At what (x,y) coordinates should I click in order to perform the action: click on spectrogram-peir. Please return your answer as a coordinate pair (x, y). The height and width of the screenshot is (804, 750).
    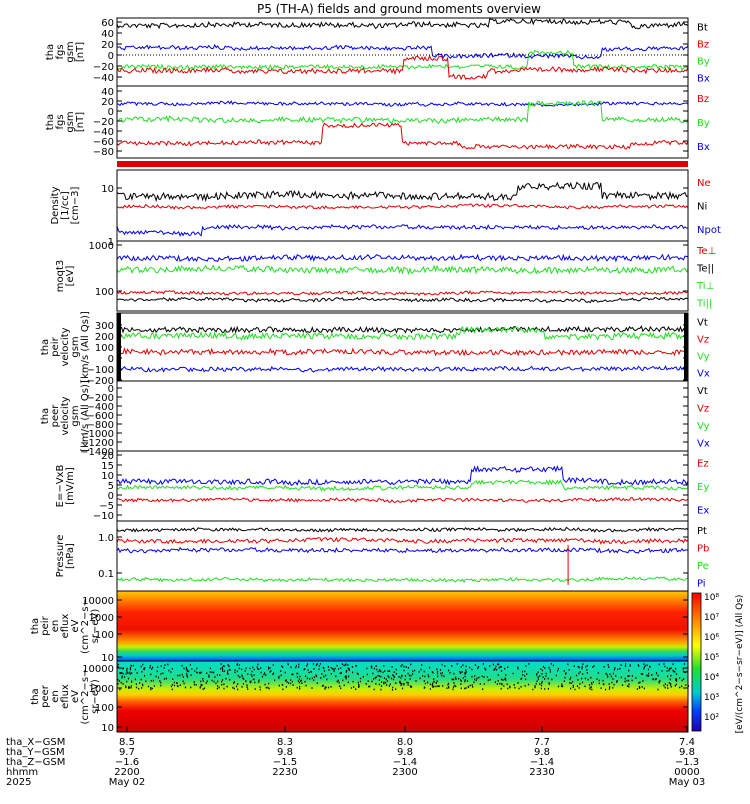
    Looking at the image, I should click on (402, 626).